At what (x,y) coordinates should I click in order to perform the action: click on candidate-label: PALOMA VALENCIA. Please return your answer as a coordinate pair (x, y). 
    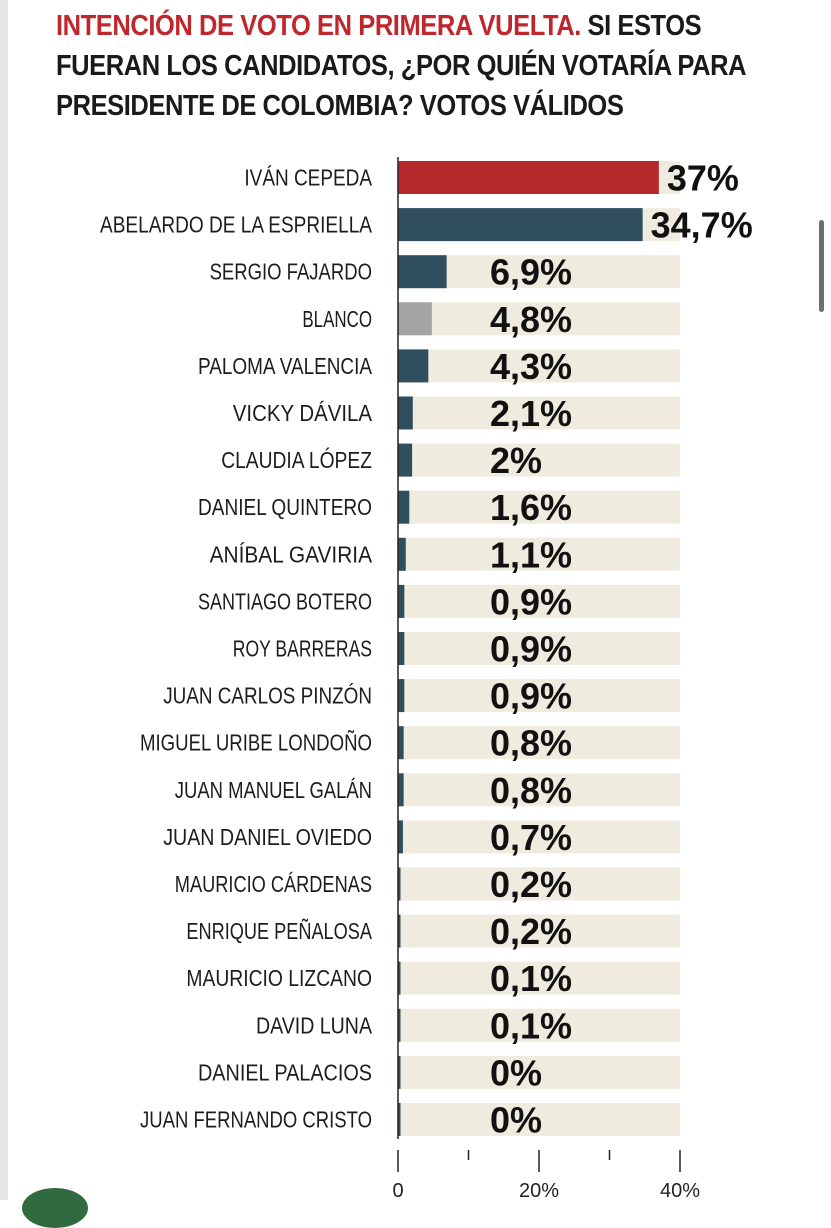
    Looking at the image, I should click on (285, 366).